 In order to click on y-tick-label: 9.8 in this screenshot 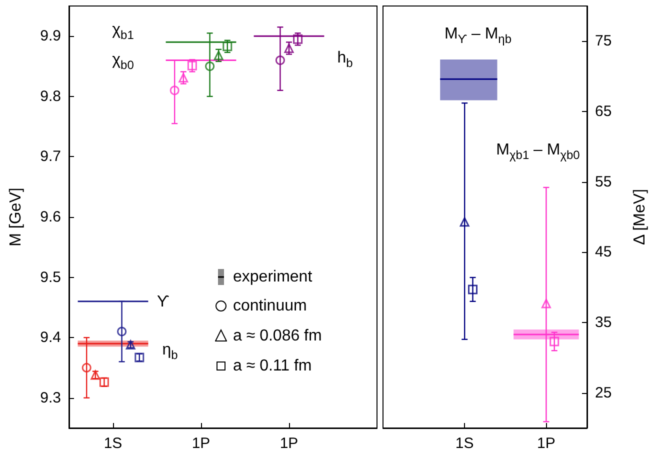, I will do `click(50, 96)`.